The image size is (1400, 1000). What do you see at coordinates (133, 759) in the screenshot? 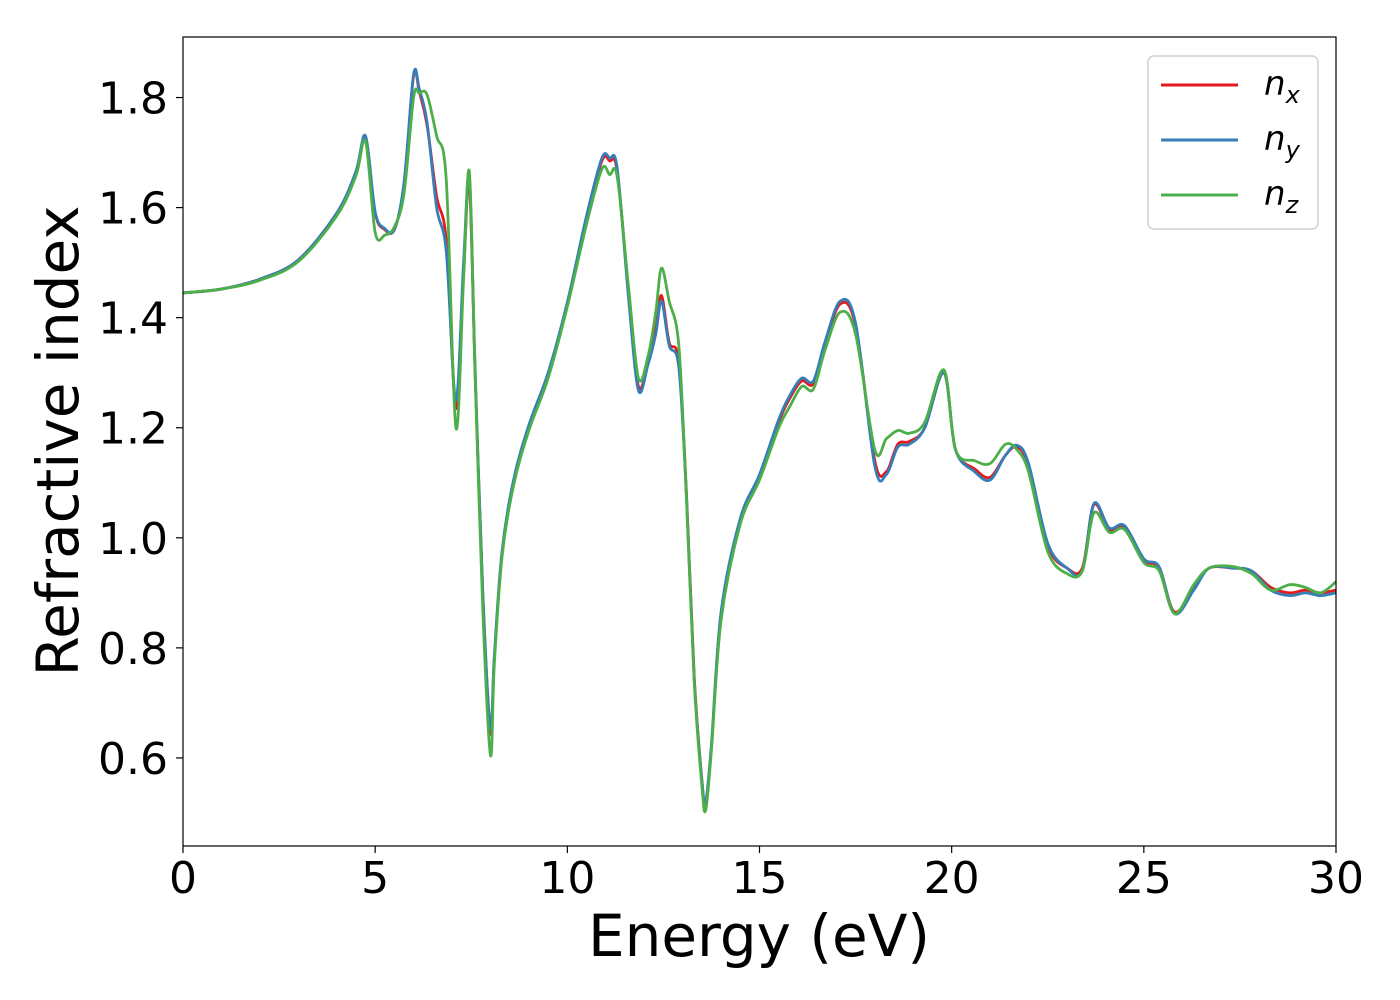
I see `y-tick-label: 0.6` at bounding box center [133, 759].